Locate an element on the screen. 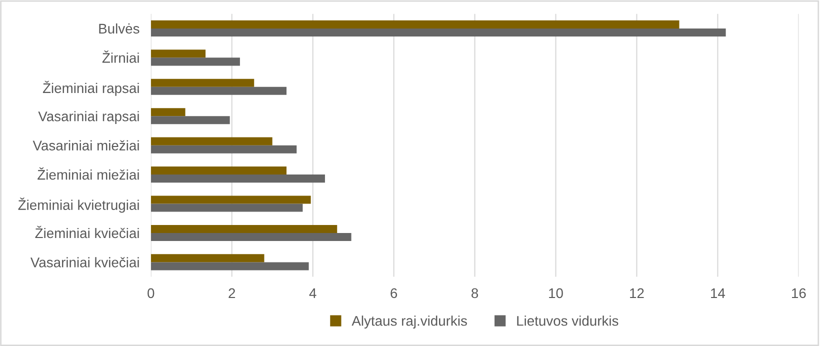 The height and width of the screenshot is (346, 820). y-tick-label: Žieminiai rapsai is located at coordinates (90, 88).